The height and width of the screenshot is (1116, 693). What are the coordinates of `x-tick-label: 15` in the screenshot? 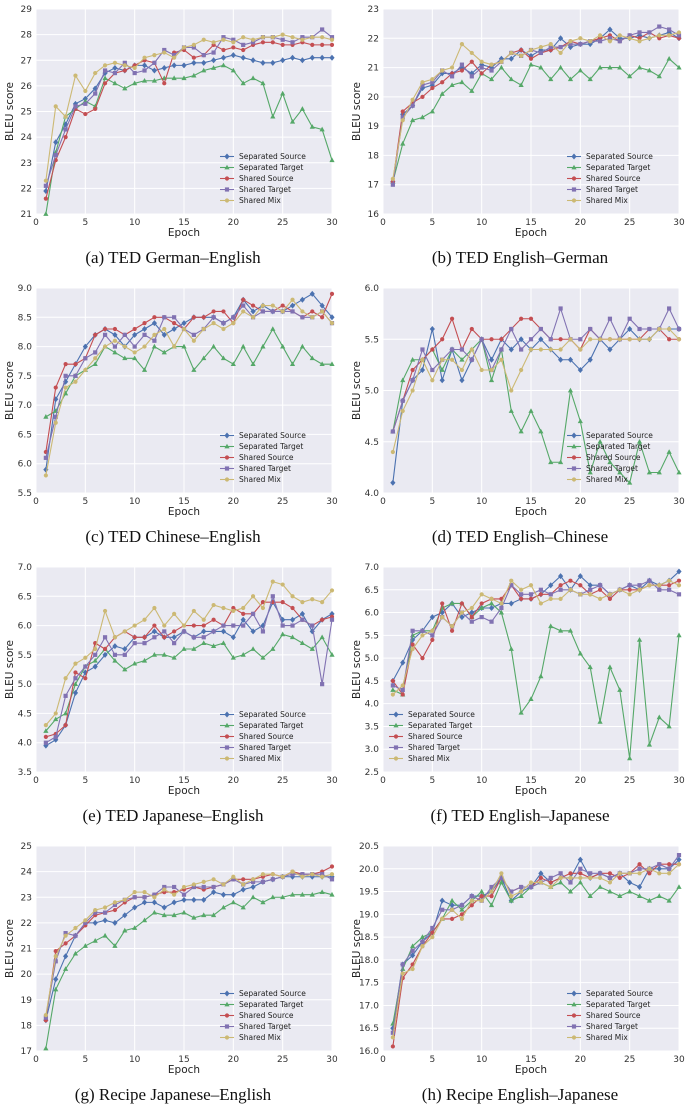 It's located at (530, 781).